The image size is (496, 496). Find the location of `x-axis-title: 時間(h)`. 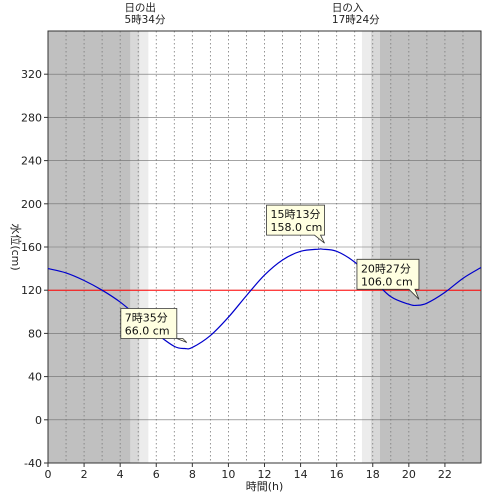

x-axis-title: 時間(h) is located at coordinates (265, 486).